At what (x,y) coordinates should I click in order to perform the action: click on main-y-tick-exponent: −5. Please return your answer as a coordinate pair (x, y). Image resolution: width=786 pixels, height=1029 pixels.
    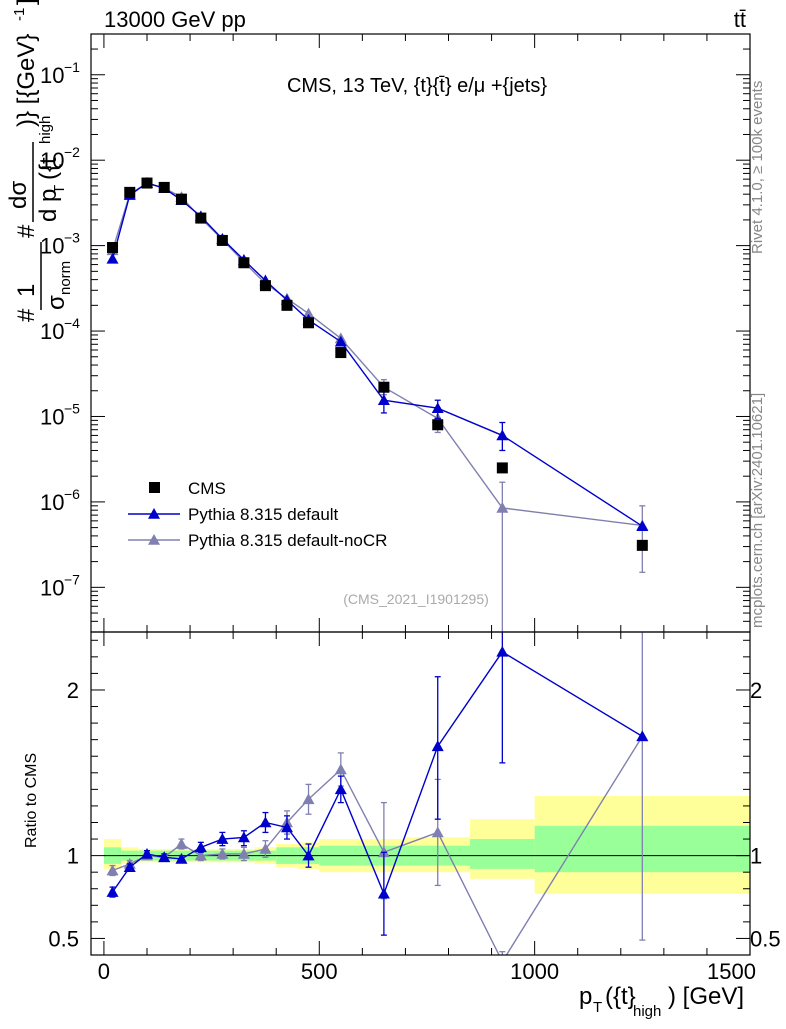
    Looking at the image, I should click on (72, 408).